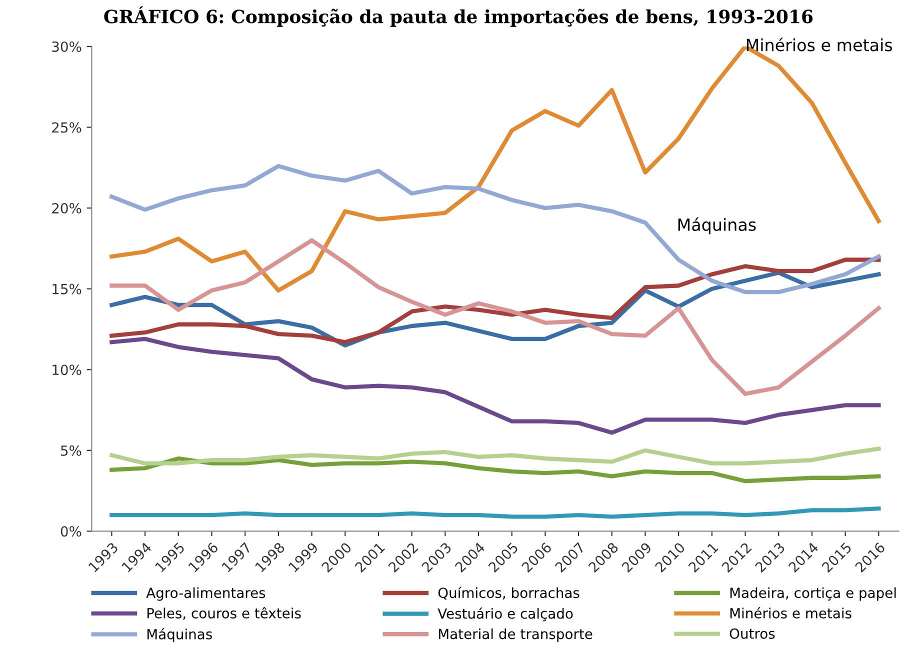 The width and height of the screenshot is (917, 664). I want to click on y-tick-label: 20%, so click(67, 208).